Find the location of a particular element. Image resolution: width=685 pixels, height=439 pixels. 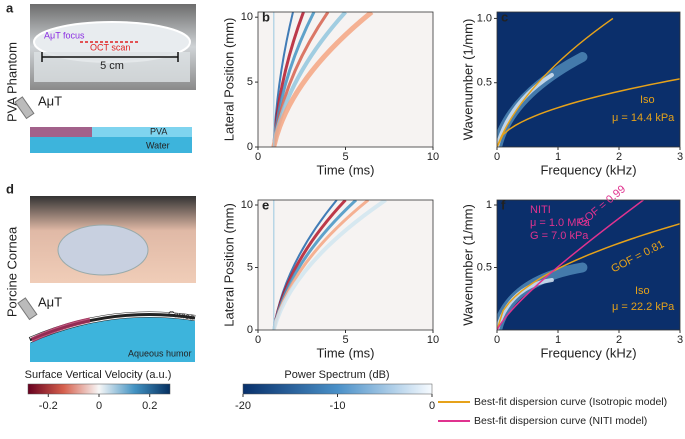

annotation: 5 cm is located at coordinates (112, 66).